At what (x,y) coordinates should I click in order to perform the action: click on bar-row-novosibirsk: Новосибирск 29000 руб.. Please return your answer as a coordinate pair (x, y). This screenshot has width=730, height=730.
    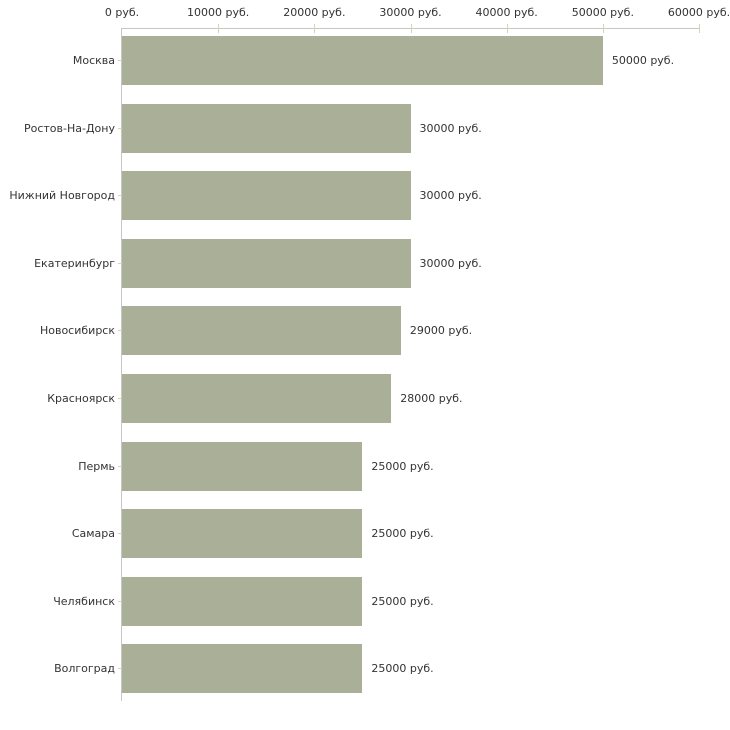
    Looking at the image, I should click on (369, 340).